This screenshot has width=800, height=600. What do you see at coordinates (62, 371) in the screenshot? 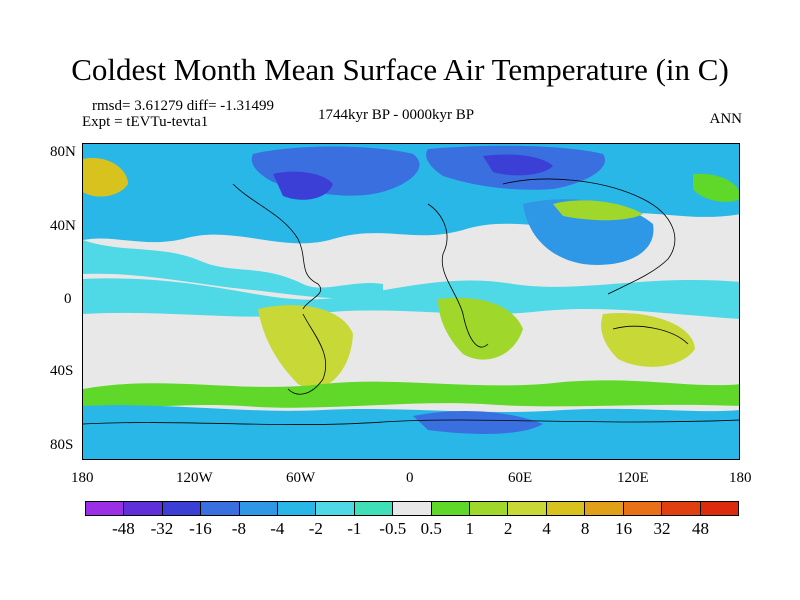
I see `lat-label: 40S` at bounding box center [62, 371].